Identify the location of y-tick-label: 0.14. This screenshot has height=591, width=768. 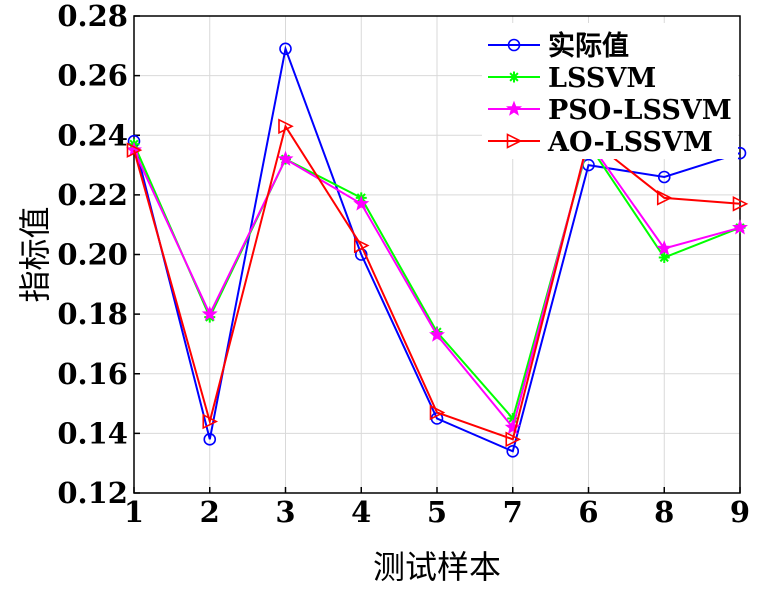
(92, 433).